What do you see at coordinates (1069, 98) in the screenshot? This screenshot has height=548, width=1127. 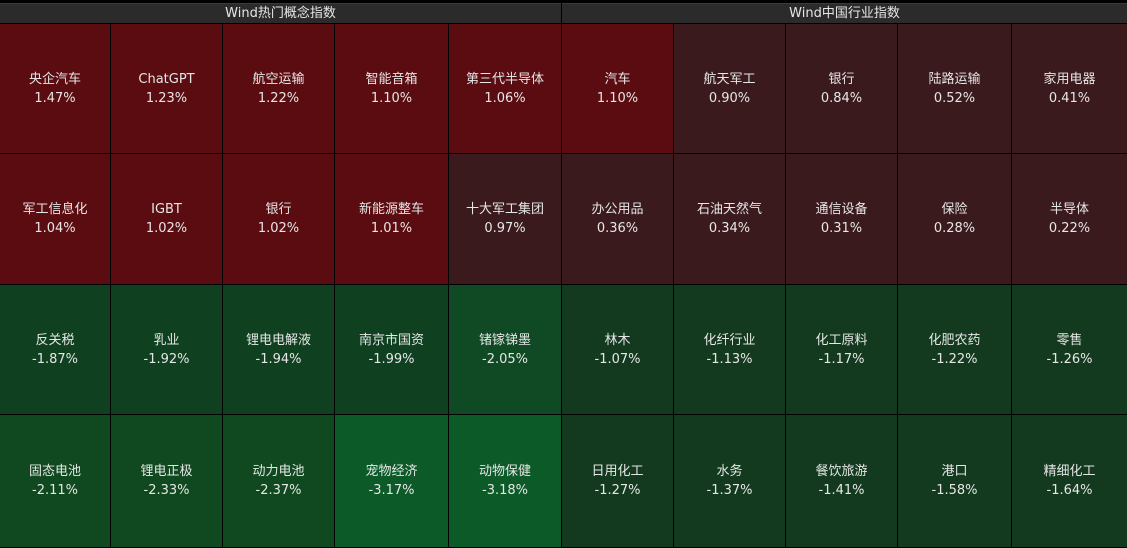 I see `tile-change: 0.41%` at bounding box center [1069, 98].